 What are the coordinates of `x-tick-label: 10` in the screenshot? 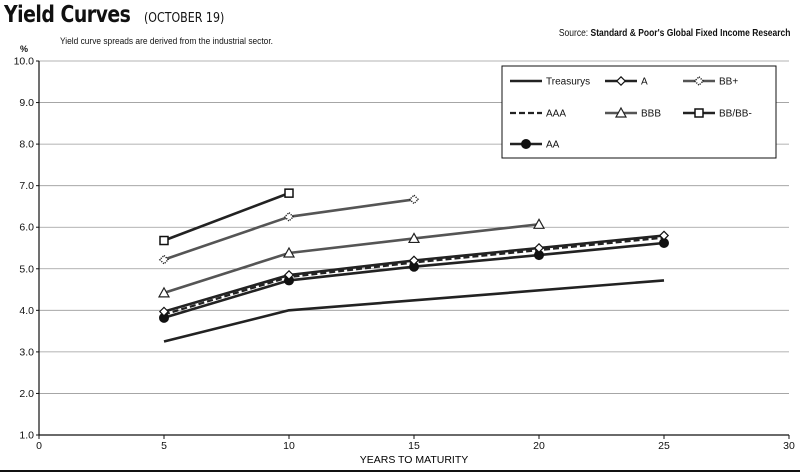 It's located at (289, 446).